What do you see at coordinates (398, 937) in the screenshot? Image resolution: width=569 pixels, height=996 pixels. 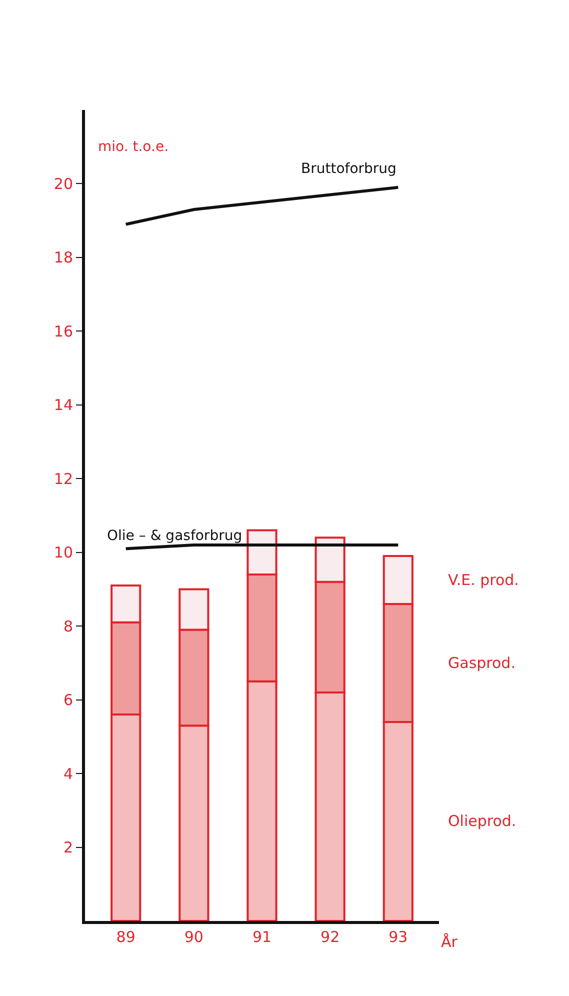 I see `x-tick-label: 93` at bounding box center [398, 937].